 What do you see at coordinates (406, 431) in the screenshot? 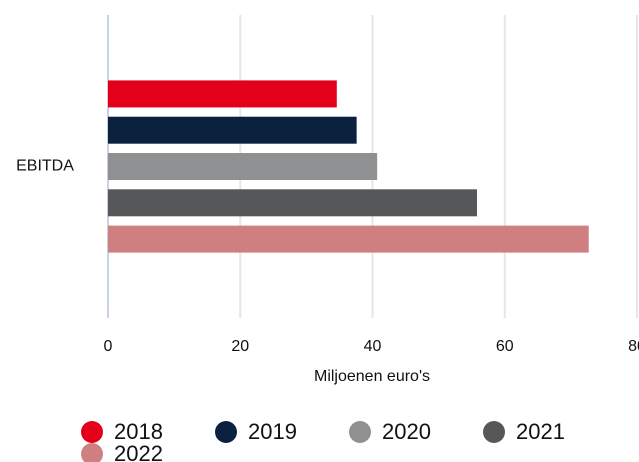
I see `legend-label: 2020` at bounding box center [406, 431].